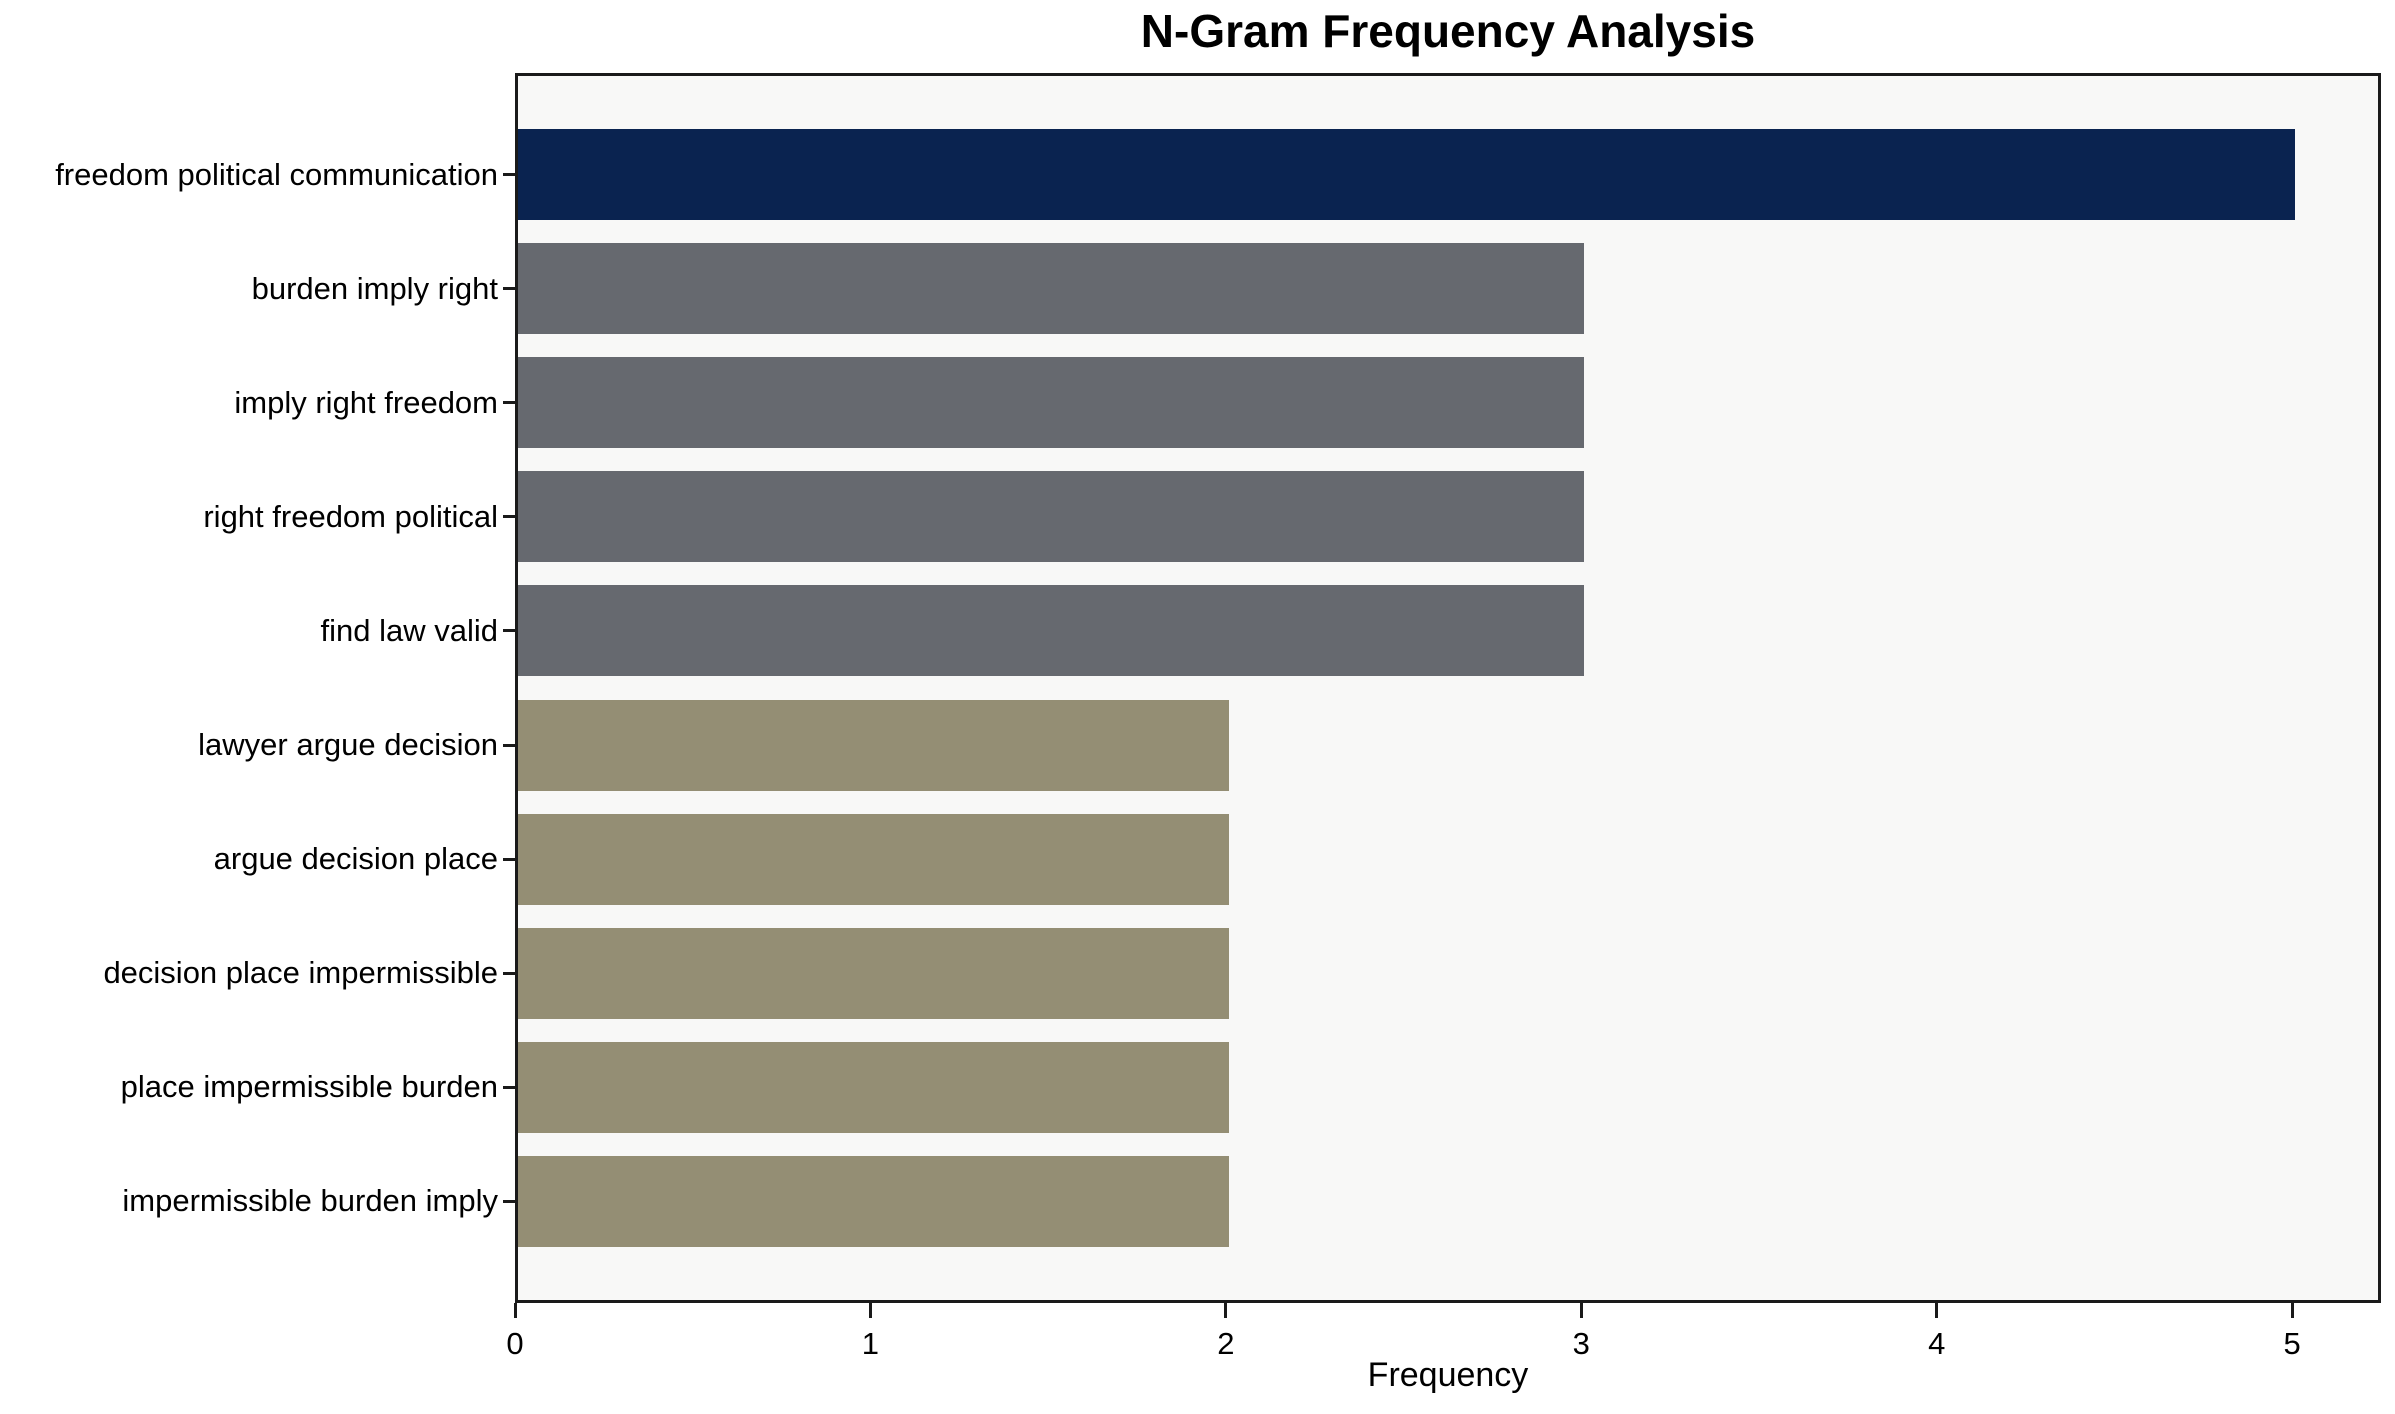 The height and width of the screenshot is (1414, 2395). I want to click on category-label: decision place impermissible, so click(300, 973).